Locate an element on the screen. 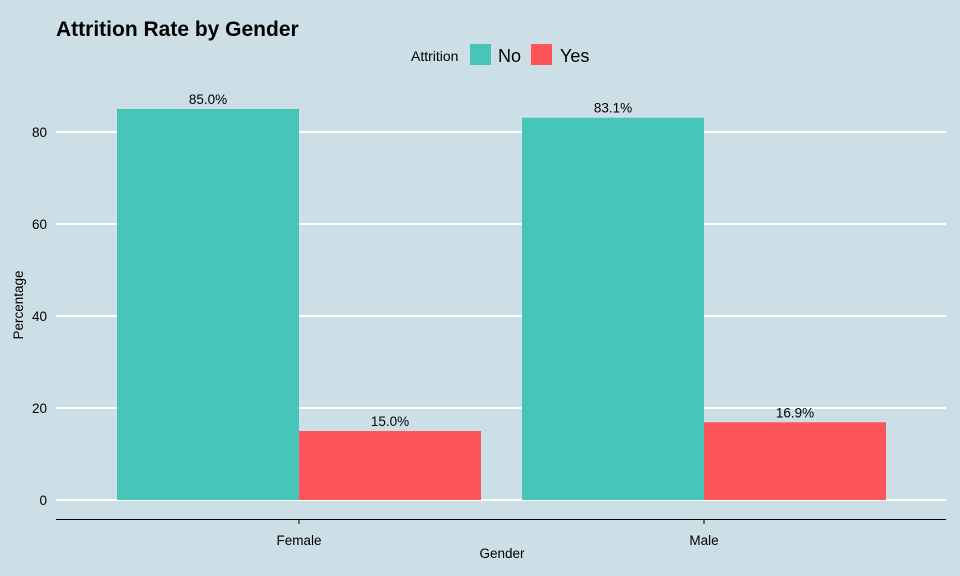 The image size is (960, 576). legend: Attrition No Yes is located at coordinates (500, 55).